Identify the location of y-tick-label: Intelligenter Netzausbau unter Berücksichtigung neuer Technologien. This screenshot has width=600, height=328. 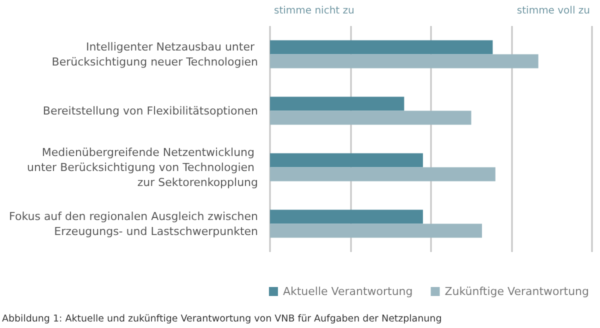
(155, 54).